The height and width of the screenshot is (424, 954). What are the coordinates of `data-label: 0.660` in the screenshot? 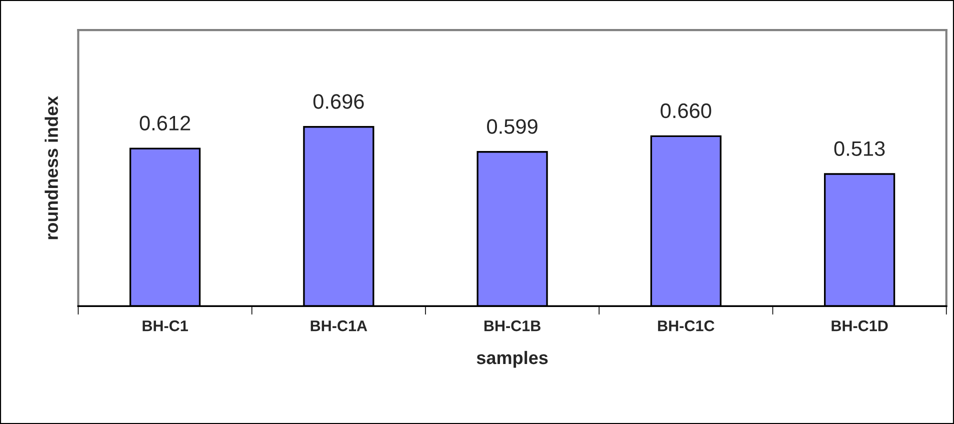 It's located at (686, 110).